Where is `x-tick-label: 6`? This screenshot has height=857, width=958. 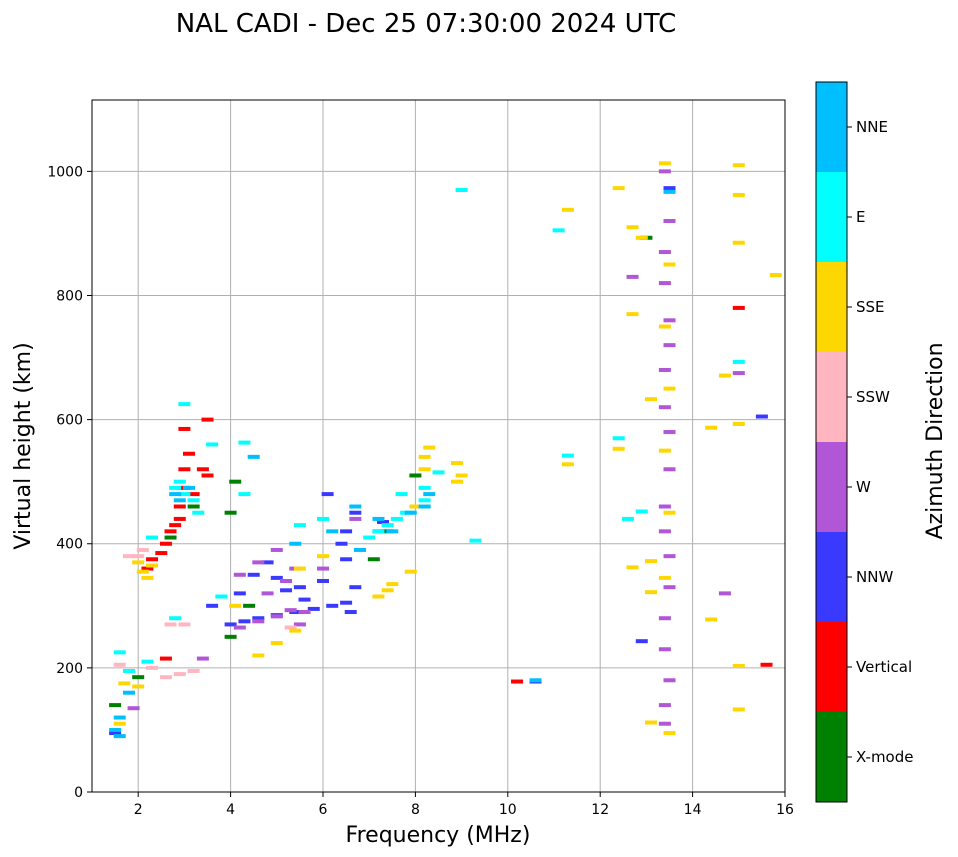 x-tick-label: 6 is located at coordinates (323, 810).